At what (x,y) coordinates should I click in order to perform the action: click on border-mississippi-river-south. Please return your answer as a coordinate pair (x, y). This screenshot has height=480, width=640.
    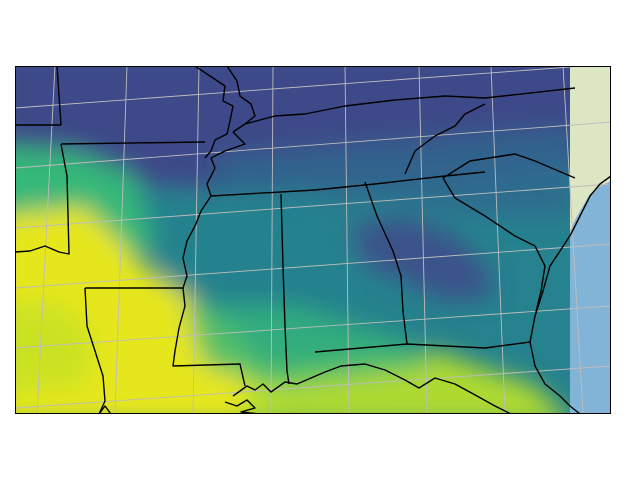
    Looking at the image, I should click on (209, 337).